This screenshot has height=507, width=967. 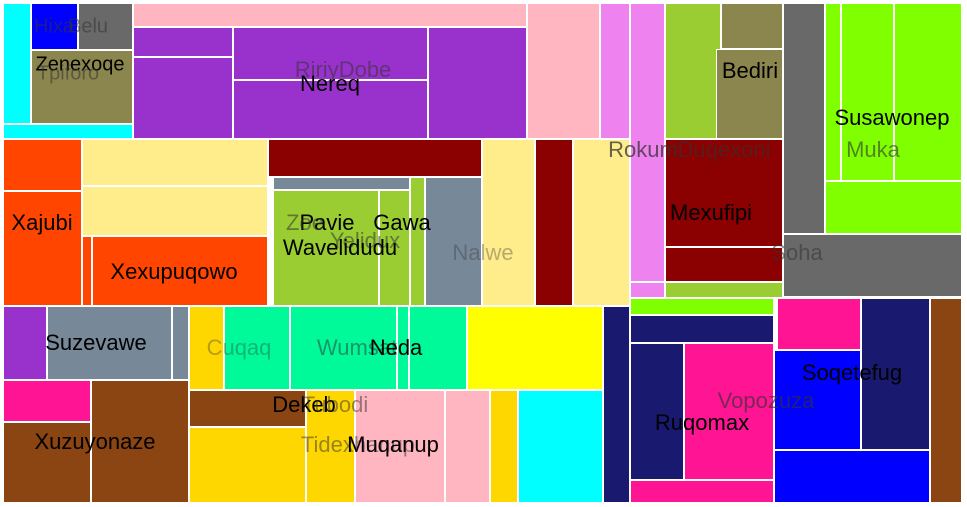 I want to click on treemap-tile-rokum-violet, so click(x=615, y=71).